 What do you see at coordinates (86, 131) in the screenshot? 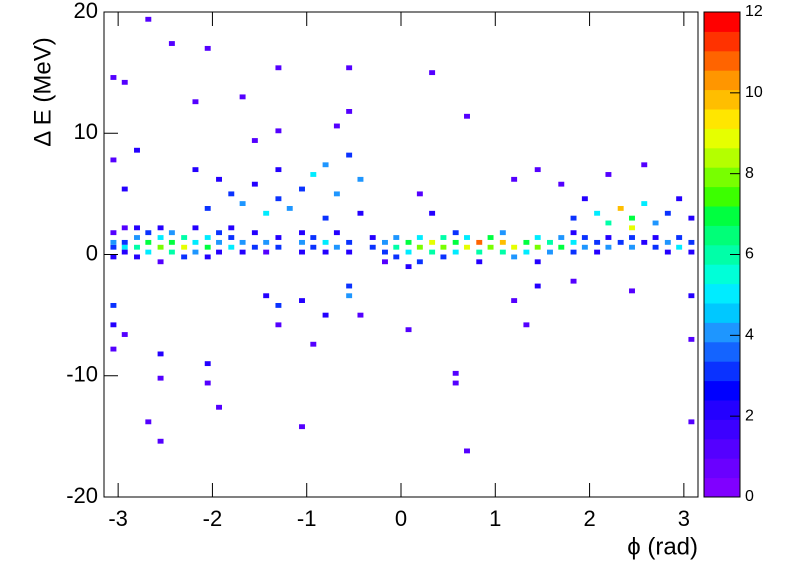
I see `y-tick-label: 10` at bounding box center [86, 131].